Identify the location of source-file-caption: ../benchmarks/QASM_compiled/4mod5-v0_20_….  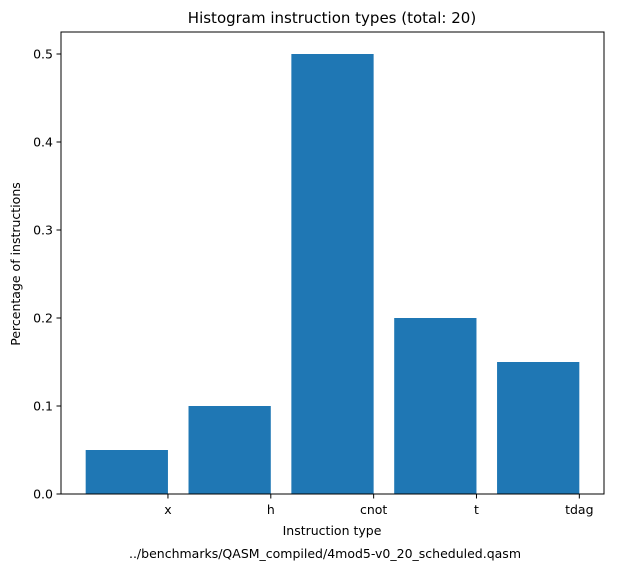
(325, 553).